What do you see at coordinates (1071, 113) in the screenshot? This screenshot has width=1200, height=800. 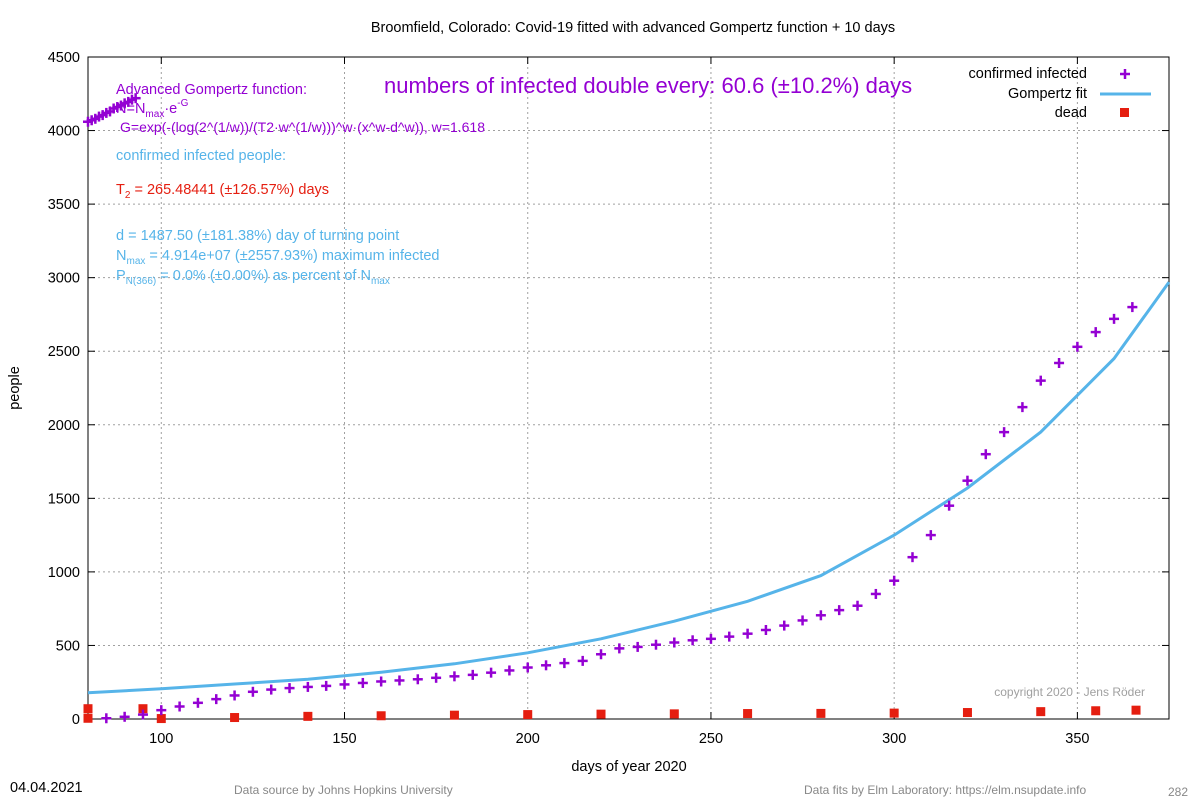 I see `legend-label-dead: dead` at bounding box center [1071, 113].